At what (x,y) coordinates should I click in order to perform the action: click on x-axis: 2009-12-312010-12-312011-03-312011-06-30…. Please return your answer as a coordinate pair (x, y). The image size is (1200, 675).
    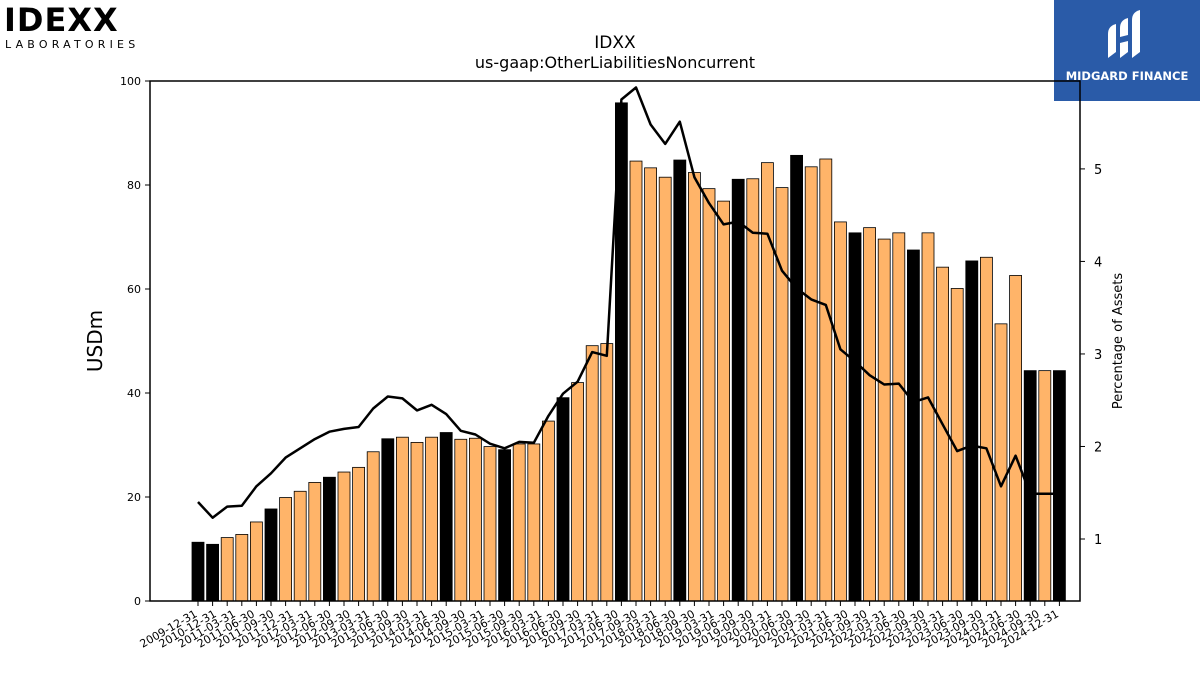
    Looking at the image, I should click on (599, 626).